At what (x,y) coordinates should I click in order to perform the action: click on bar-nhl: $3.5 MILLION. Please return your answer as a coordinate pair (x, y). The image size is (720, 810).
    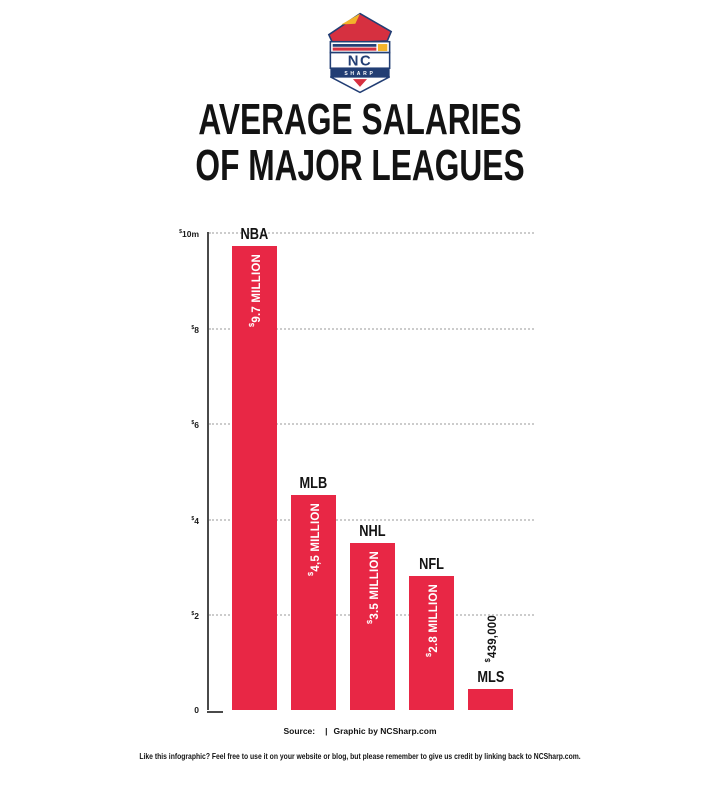
    Looking at the image, I should click on (372, 626).